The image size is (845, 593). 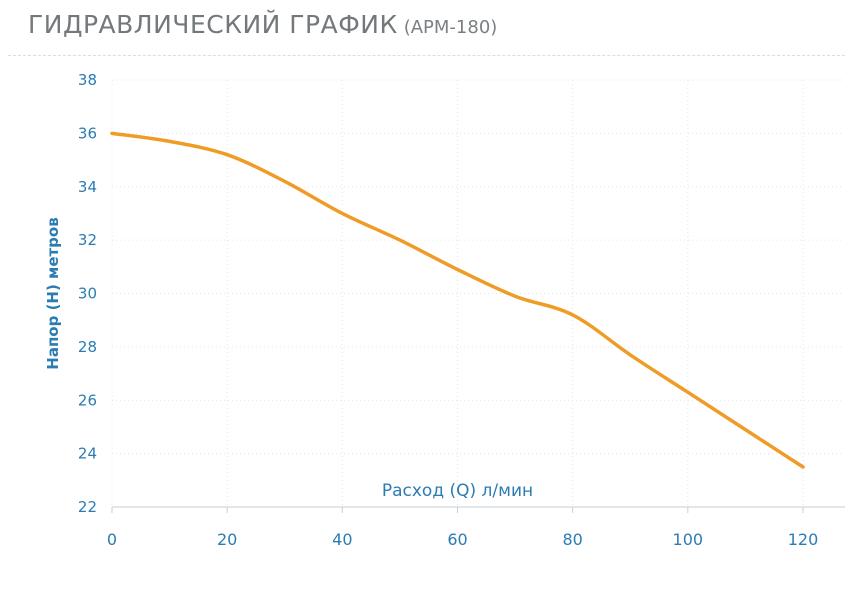 I want to click on x-tick-label: 40, so click(x=342, y=539).